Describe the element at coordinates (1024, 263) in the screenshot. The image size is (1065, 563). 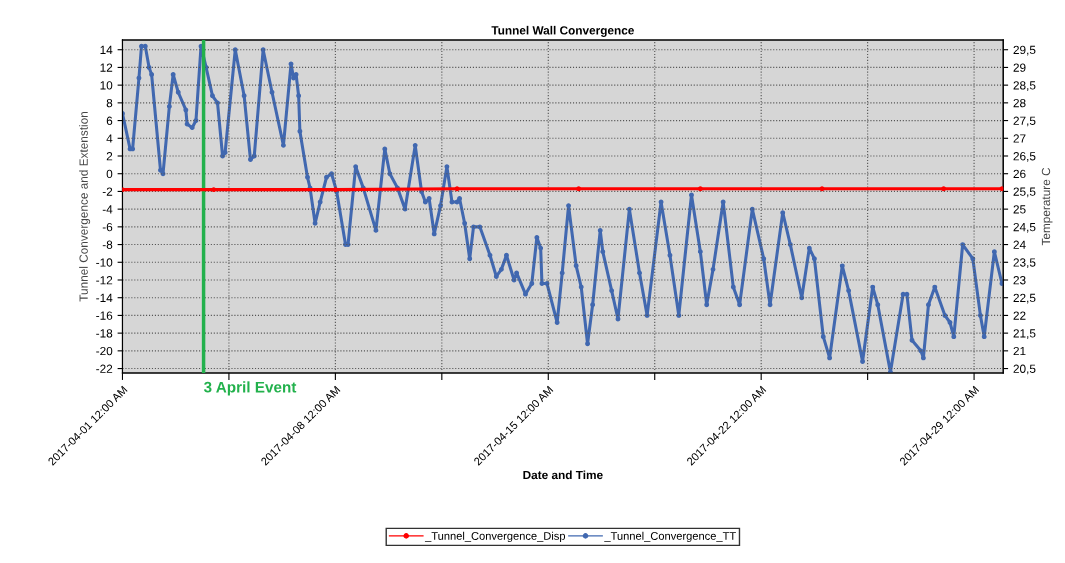
I see `y2-tick-label: 23,5` at that location.